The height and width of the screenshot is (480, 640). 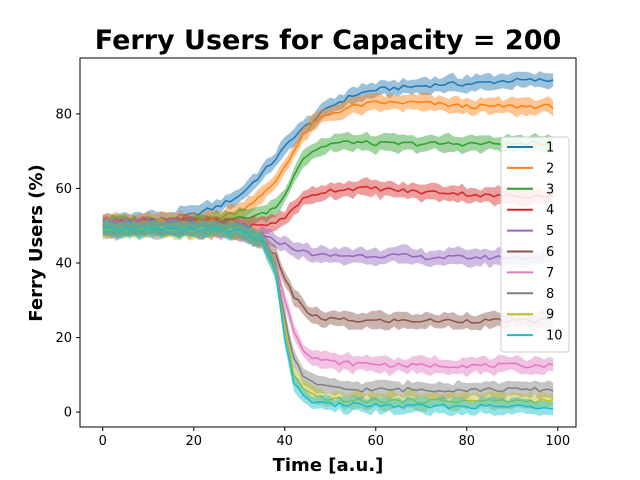 What do you see at coordinates (63, 189) in the screenshot?
I see `y-tick-label: 60` at bounding box center [63, 189].